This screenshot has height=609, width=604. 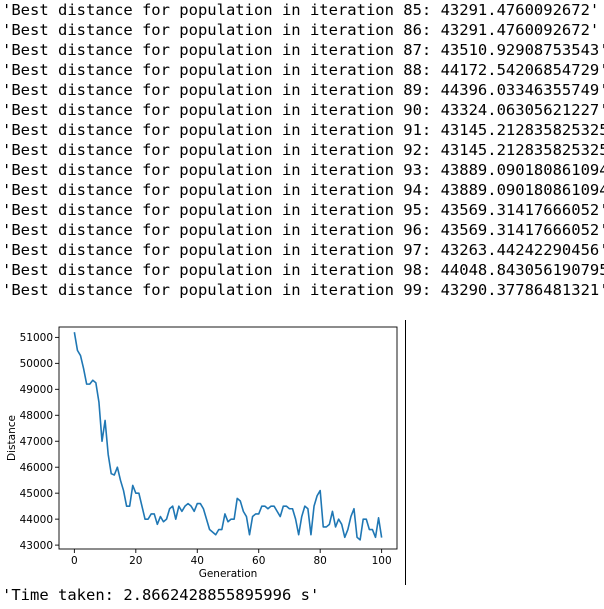 What do you see at coordinates (74, 561) in the screenshot?
I see `x-tick-label: 0` at bounding box center [74, 561].